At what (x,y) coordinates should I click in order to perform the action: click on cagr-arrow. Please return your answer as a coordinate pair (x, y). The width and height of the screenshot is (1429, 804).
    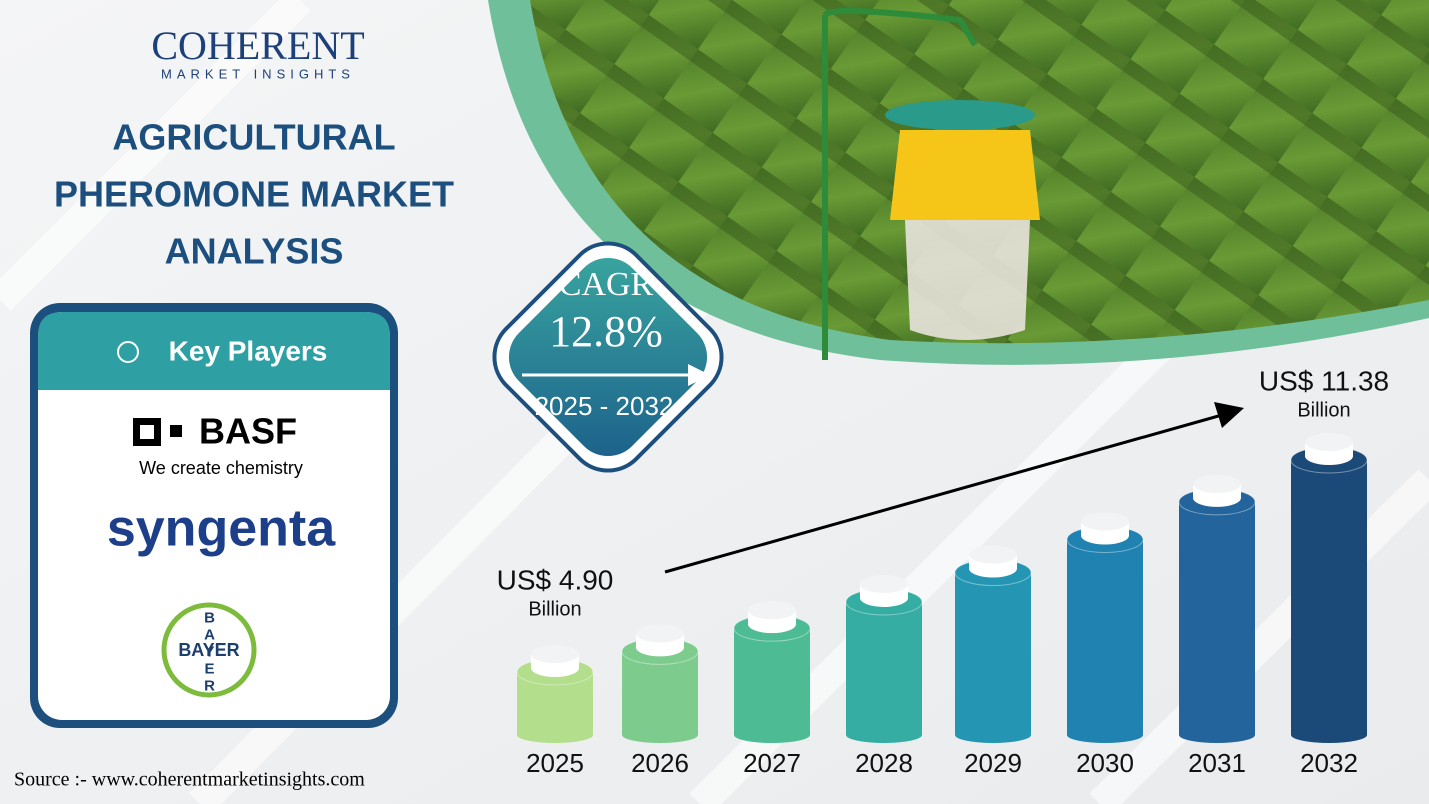
    Looking at the image, I should click on (699, 375).